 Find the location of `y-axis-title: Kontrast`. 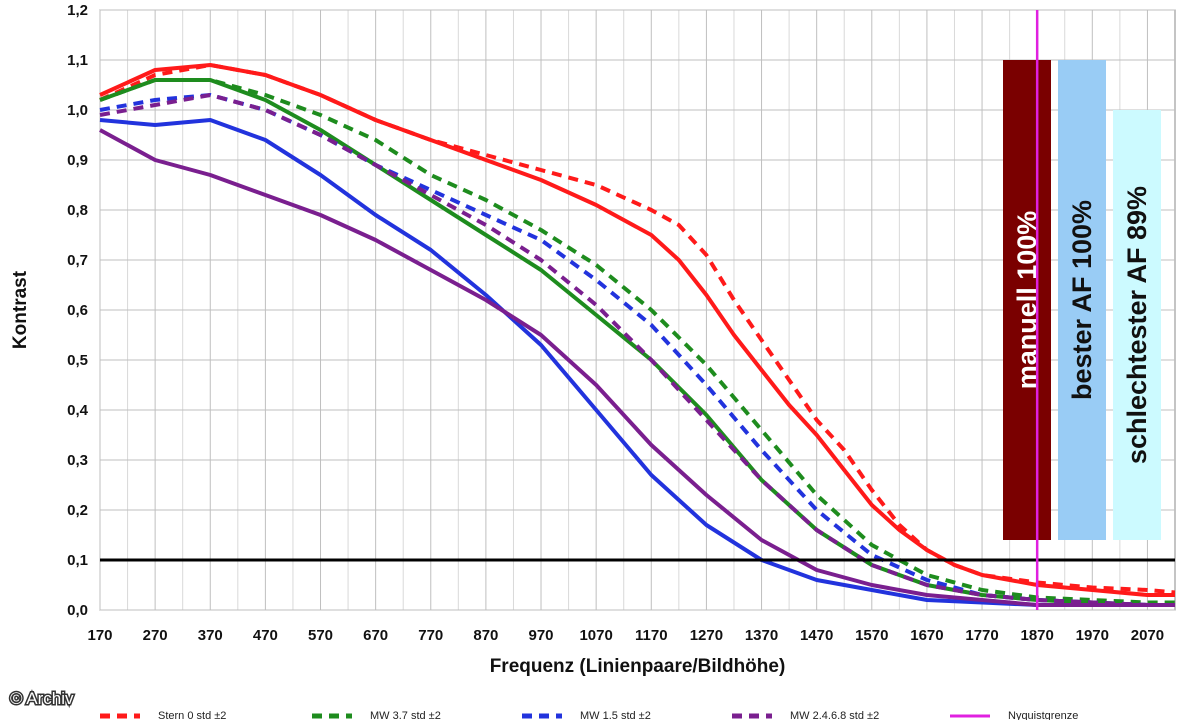

y-axis-title: Kontrast is located at coordinates (20, 309).